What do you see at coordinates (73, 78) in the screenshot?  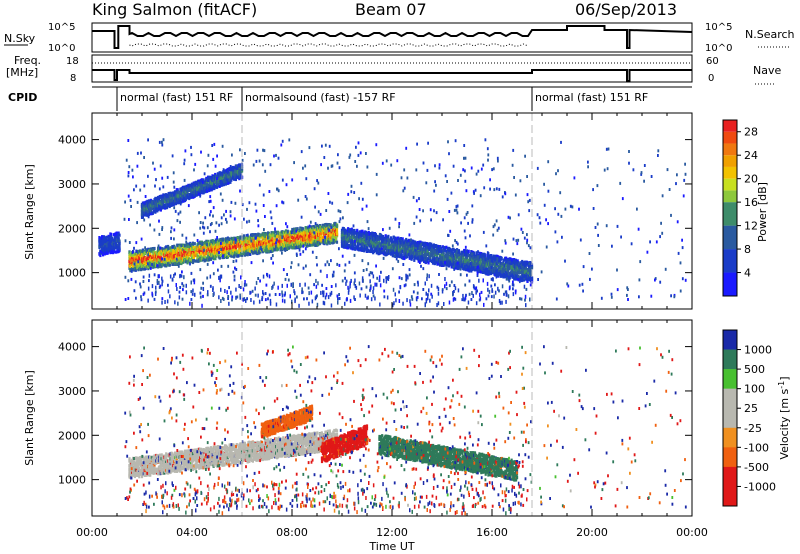 I see `freq-tick-low: 8` at bounding box center [73, 78].